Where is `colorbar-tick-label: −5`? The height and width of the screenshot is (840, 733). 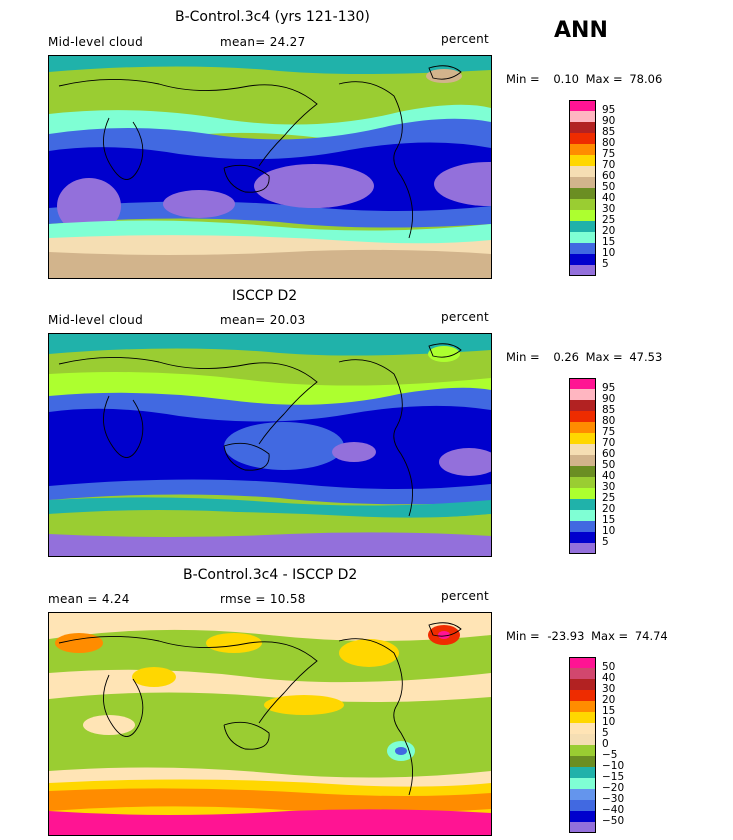 colorbar-tick-label: −5 is located at coordinates (610, 755).